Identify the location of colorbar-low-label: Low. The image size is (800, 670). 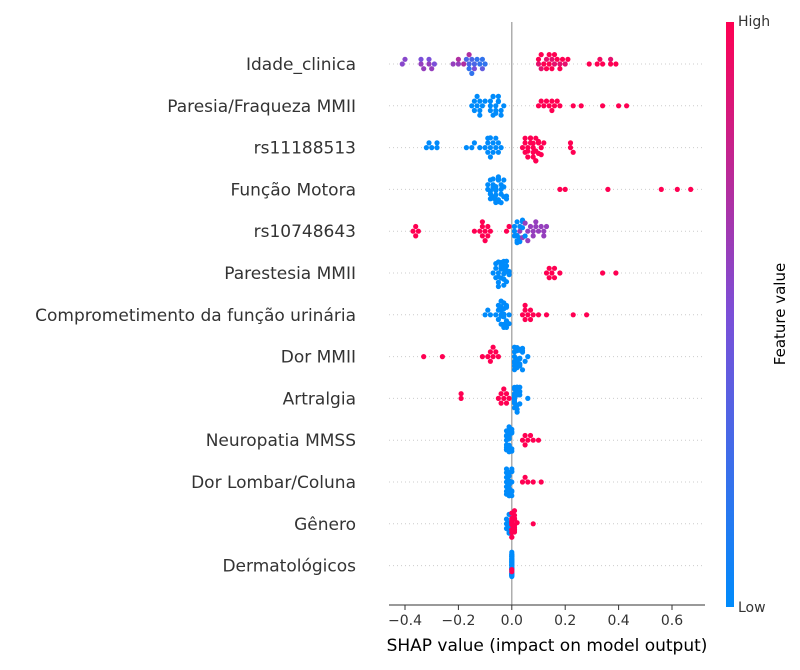
(752, 608).